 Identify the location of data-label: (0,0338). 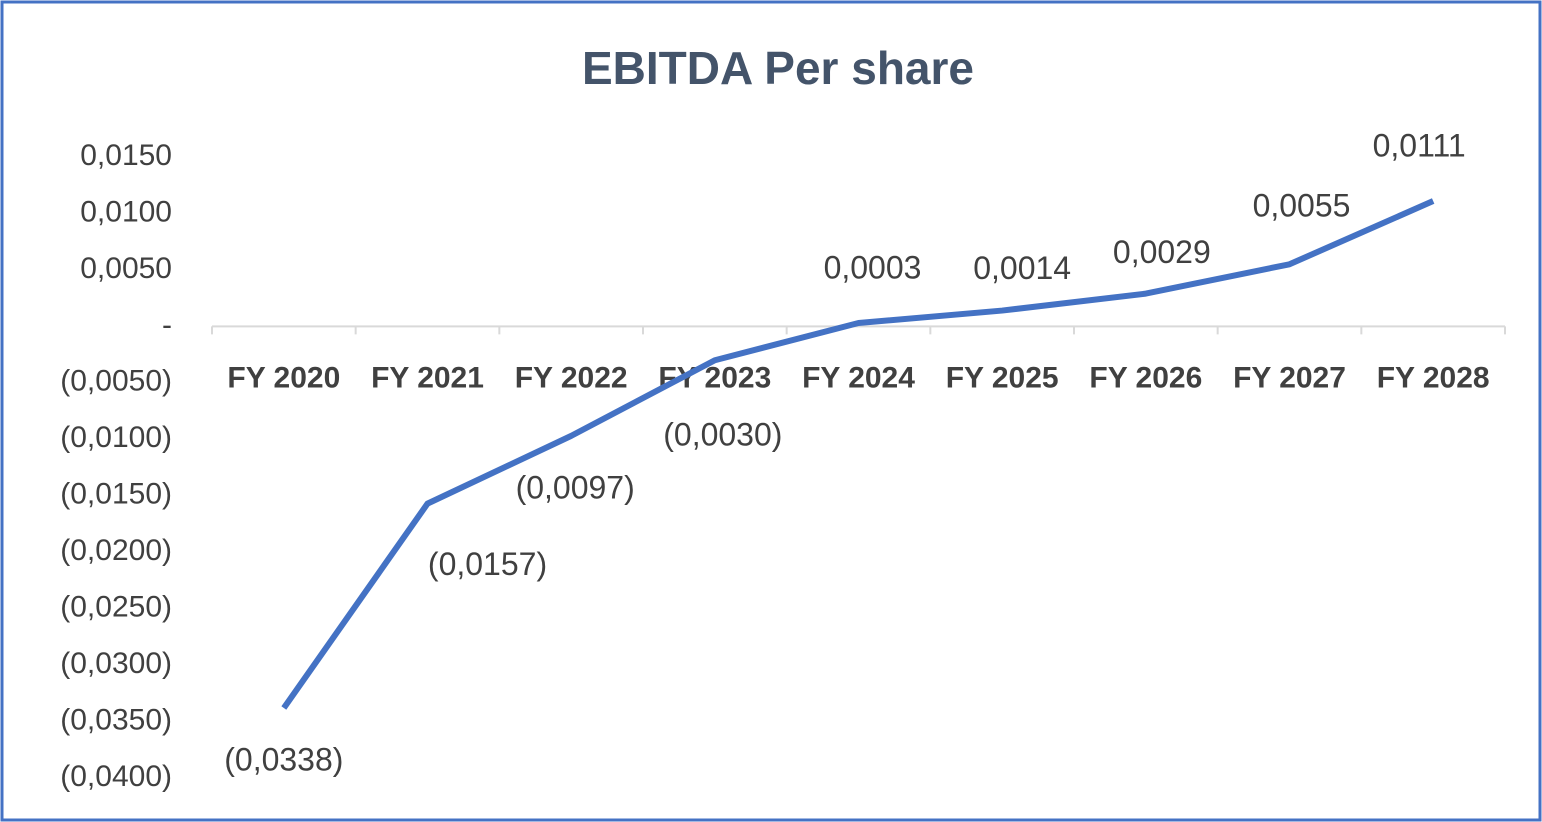
(283, 759).